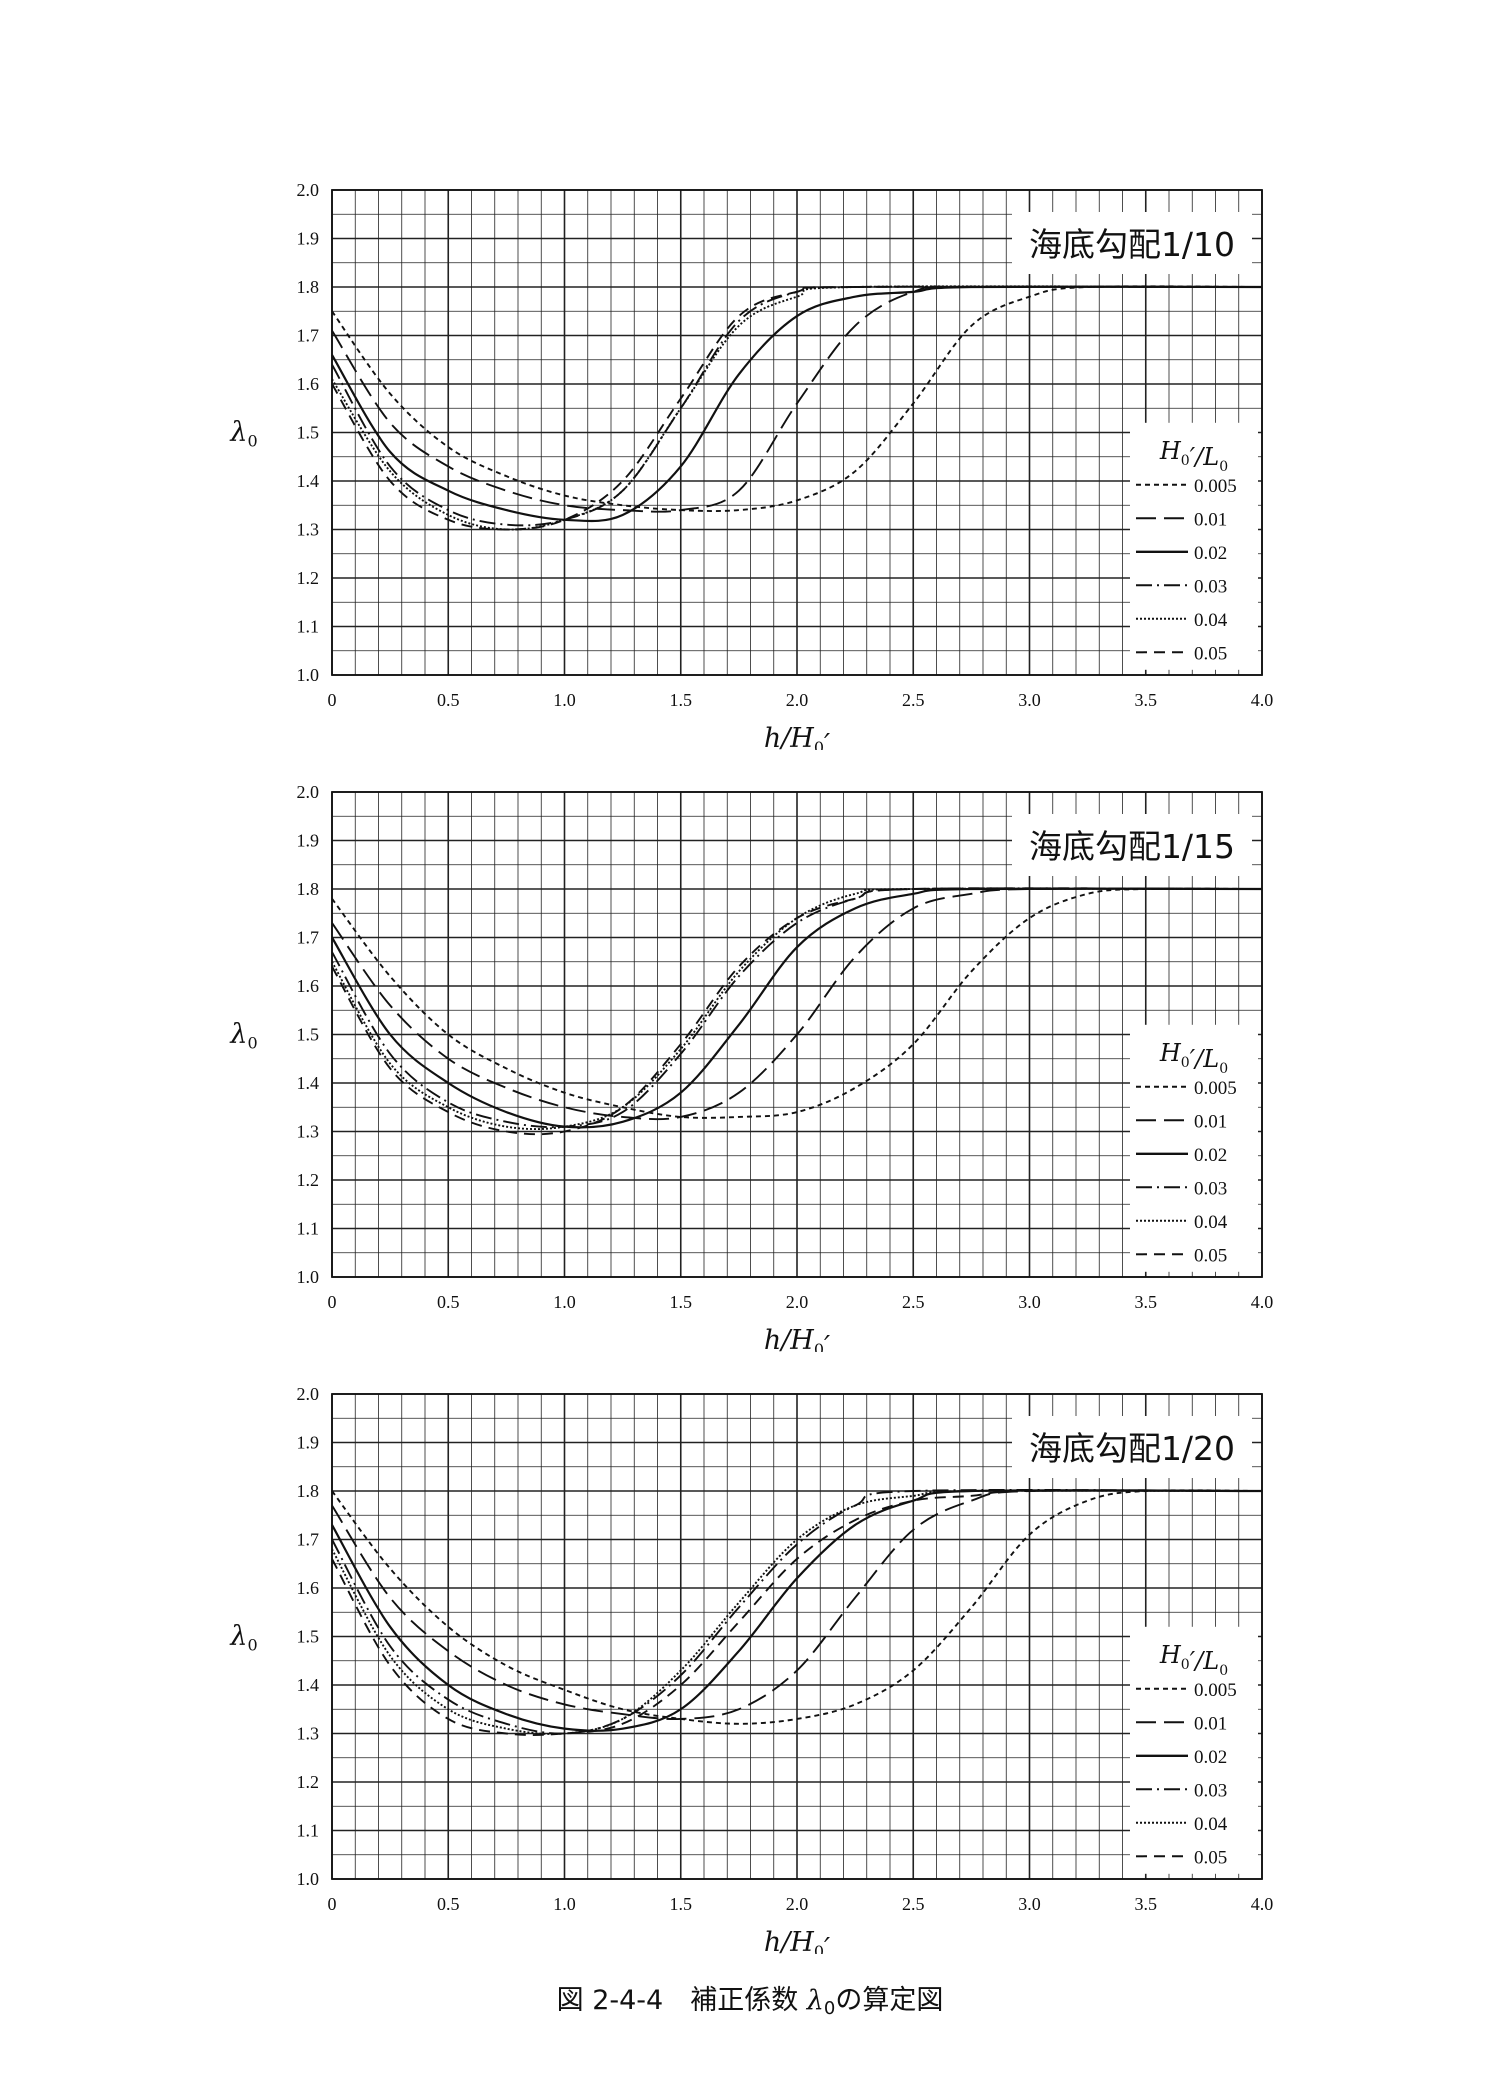 The height and width of the screenshot is (2100, 1500). What do you see at coordinates (889, 2000) in the screenshot?
I see `caption-suffix: の算定図` at bounding box center [889, 2000].